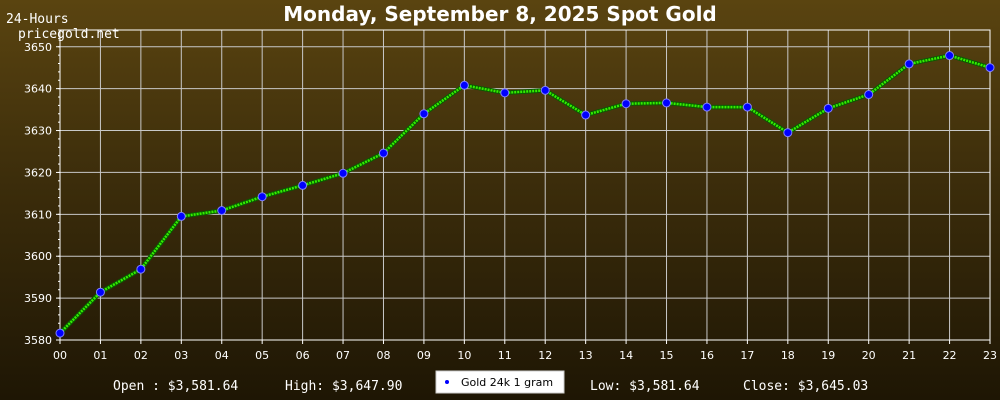  What do you see at coordinates (707, 355) in the screenshot?
I see `x-tick-label: 16` at bounding box center [707, 355].